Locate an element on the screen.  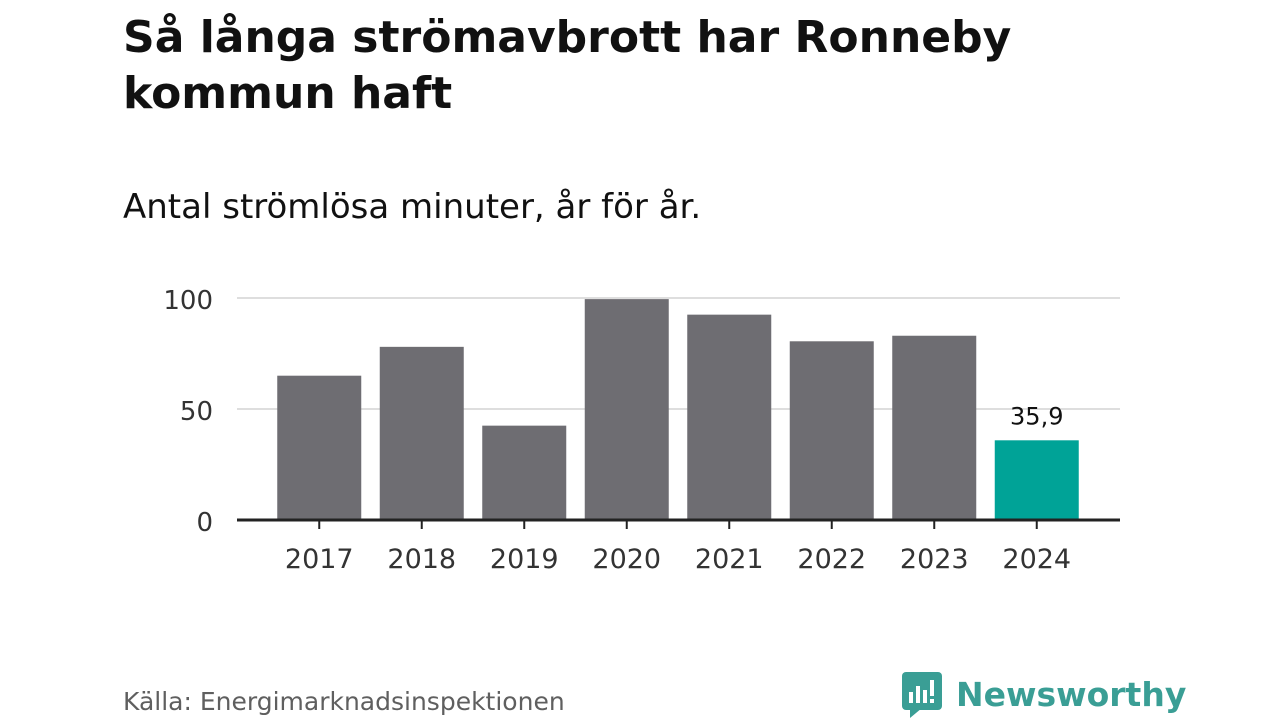
x-tick-label: 2020 is located at coordinates (626, 559).